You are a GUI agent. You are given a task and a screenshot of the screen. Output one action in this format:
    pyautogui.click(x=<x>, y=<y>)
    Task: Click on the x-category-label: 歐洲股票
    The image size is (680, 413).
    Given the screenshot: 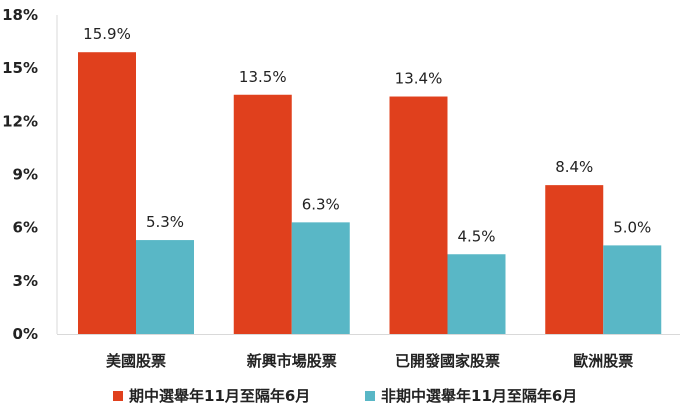 What is the action you would take?
    pyautogui.click(x=603, y=361)
    